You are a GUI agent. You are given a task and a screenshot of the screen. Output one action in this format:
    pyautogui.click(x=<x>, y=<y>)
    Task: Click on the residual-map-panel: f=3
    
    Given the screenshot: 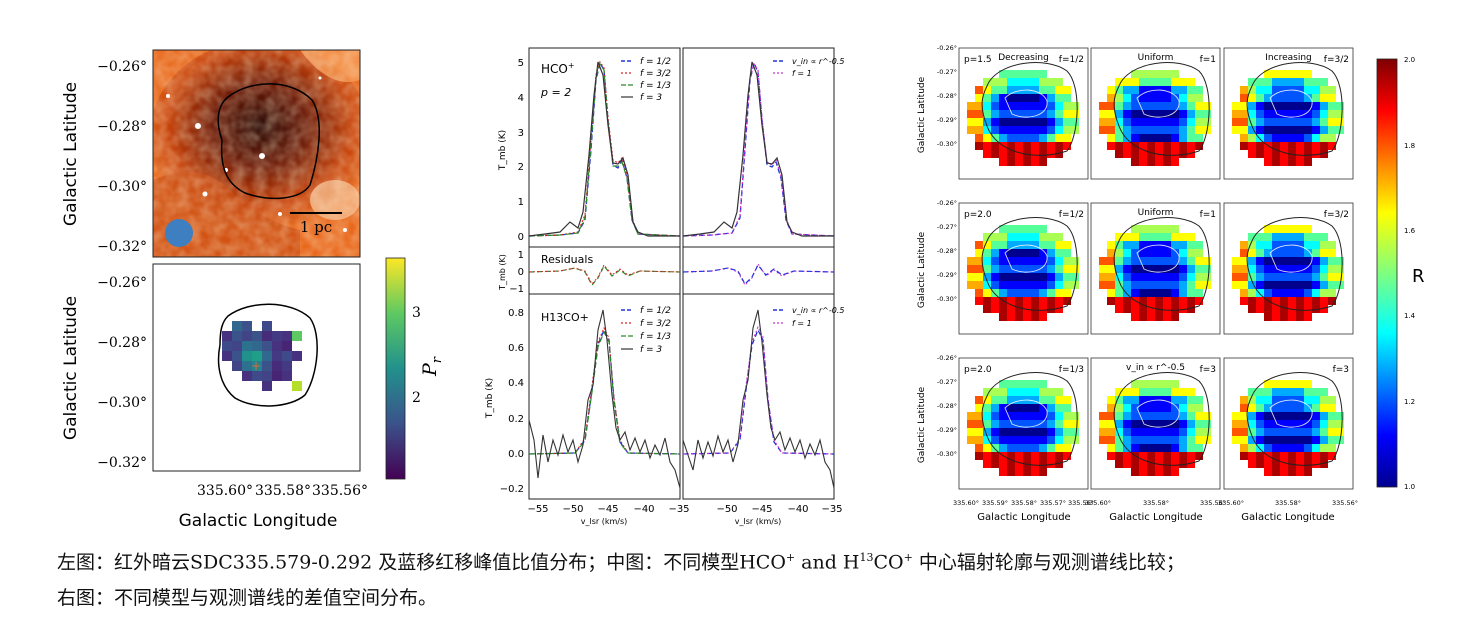 What is the action you would take?
    pyautogui.click(x=1288, y=423)
    